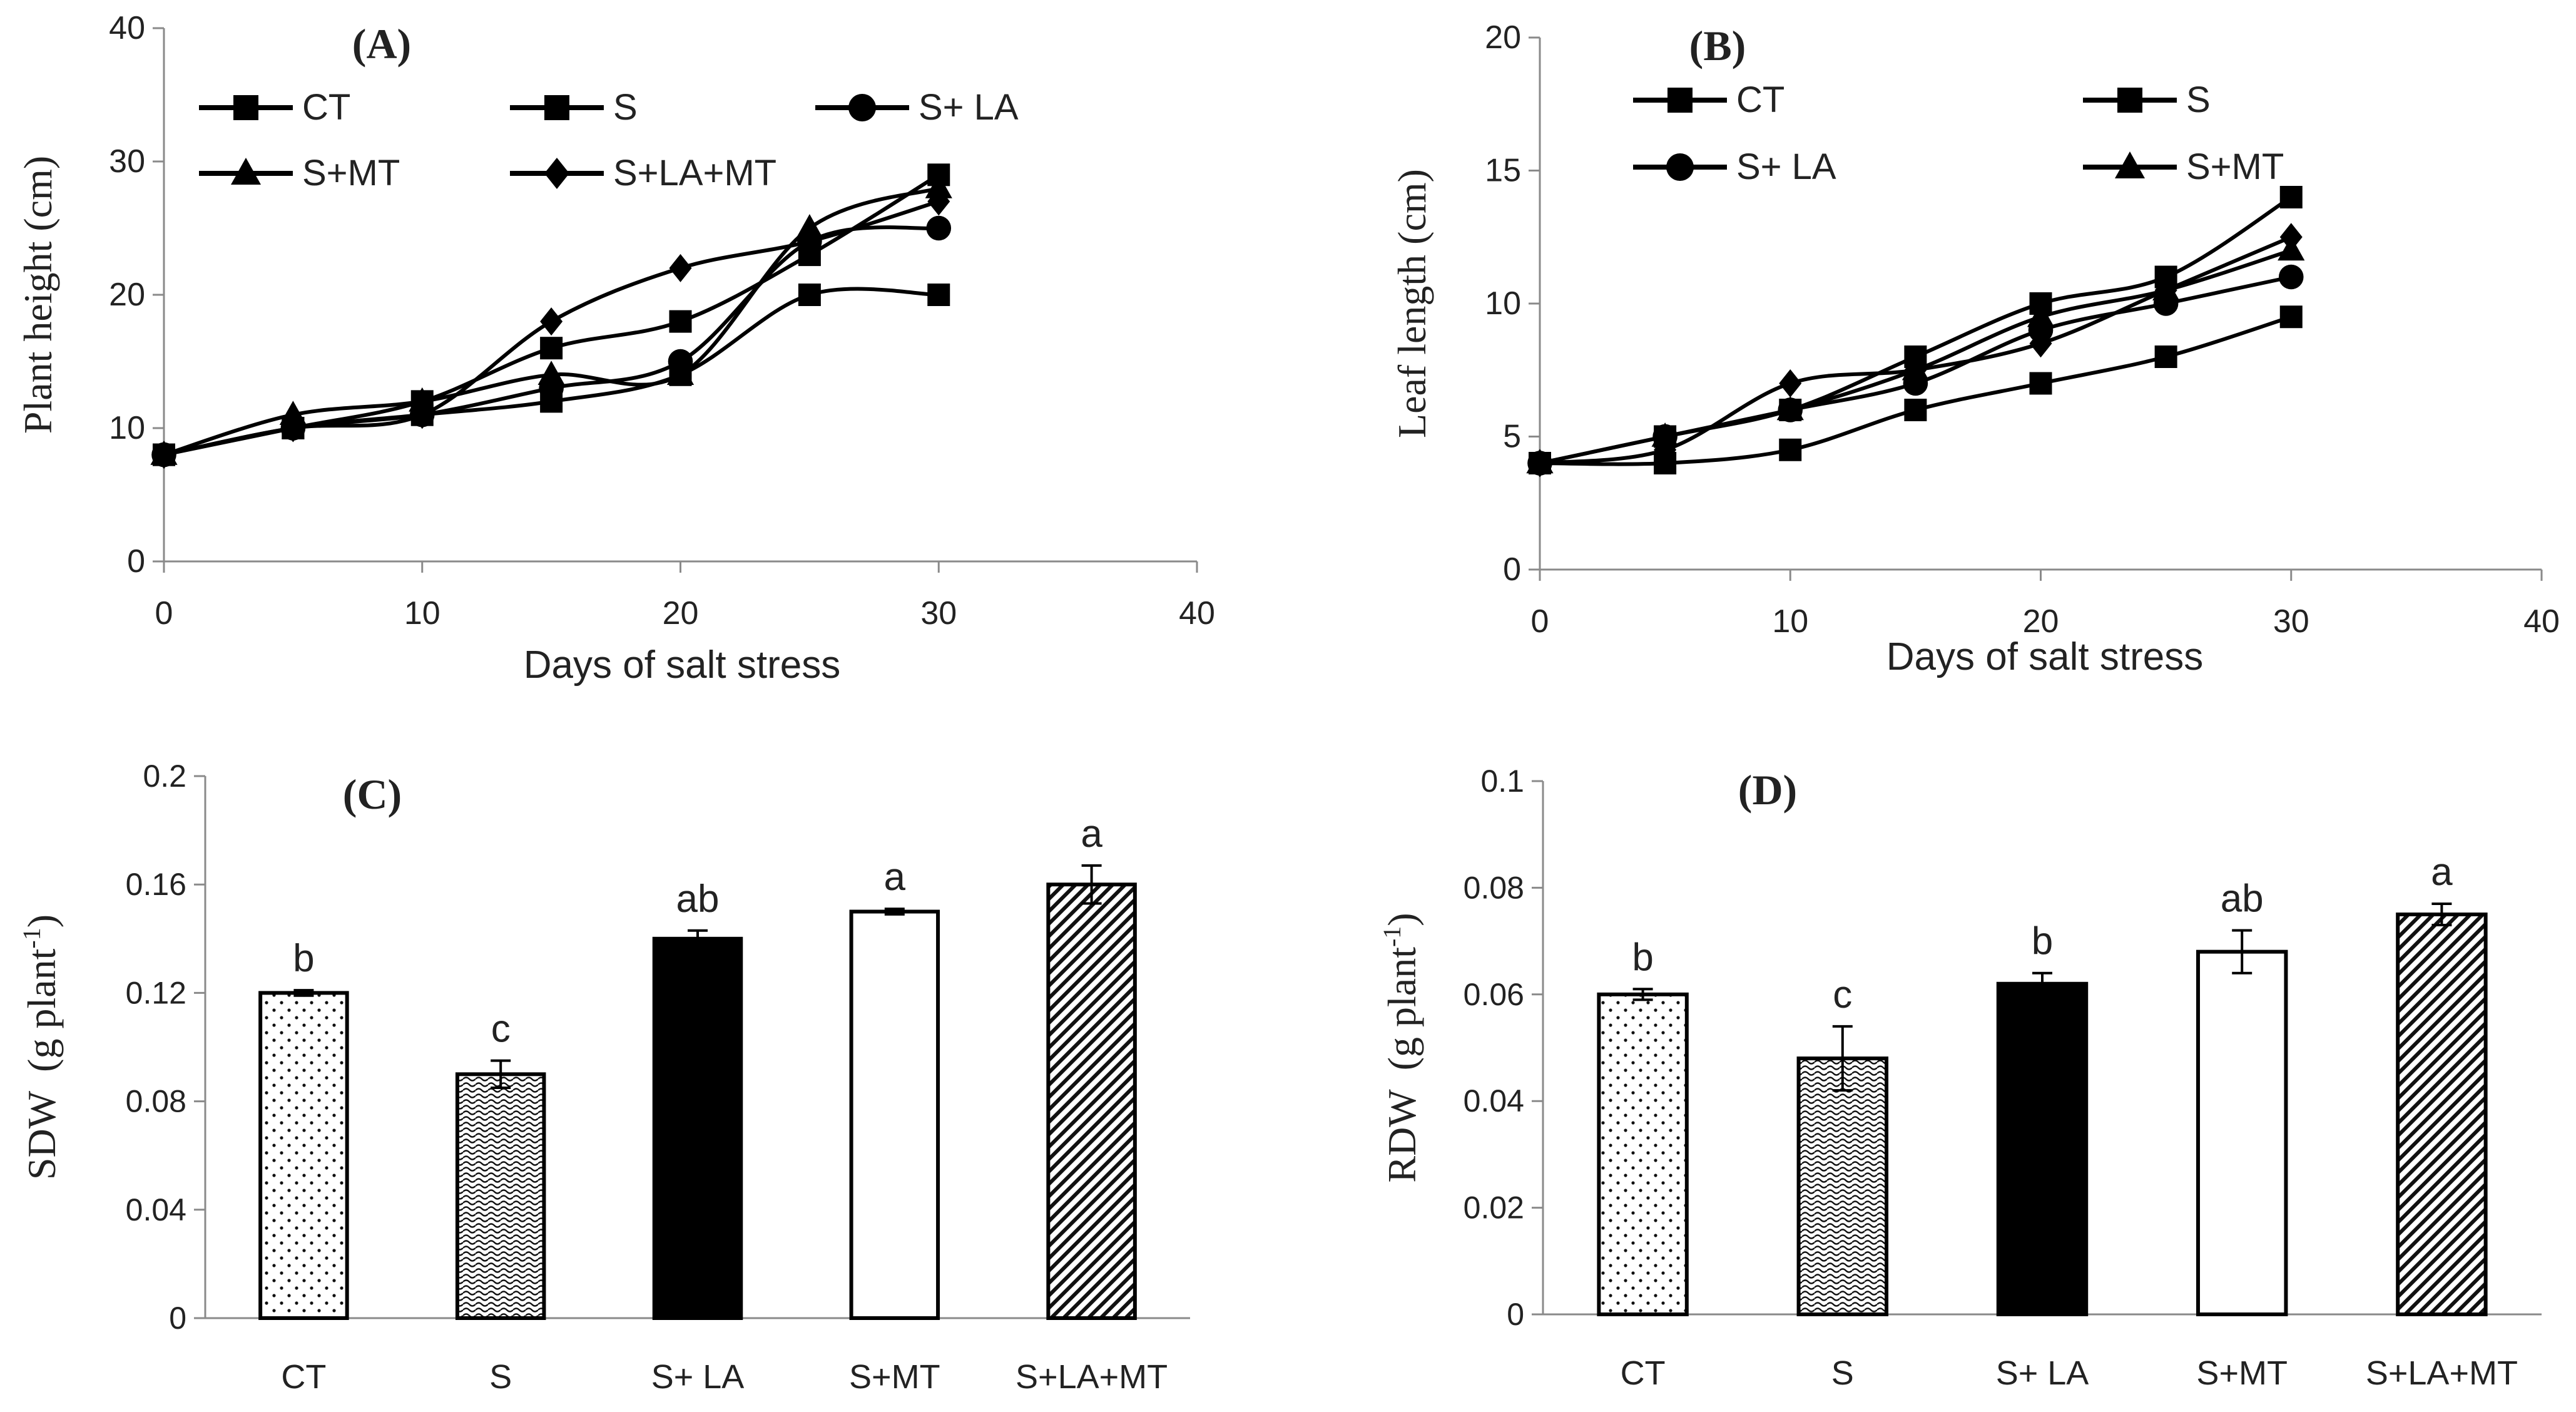  I want to click on y-axis-title: RDW (g plant-1), so click(1401, 1047).